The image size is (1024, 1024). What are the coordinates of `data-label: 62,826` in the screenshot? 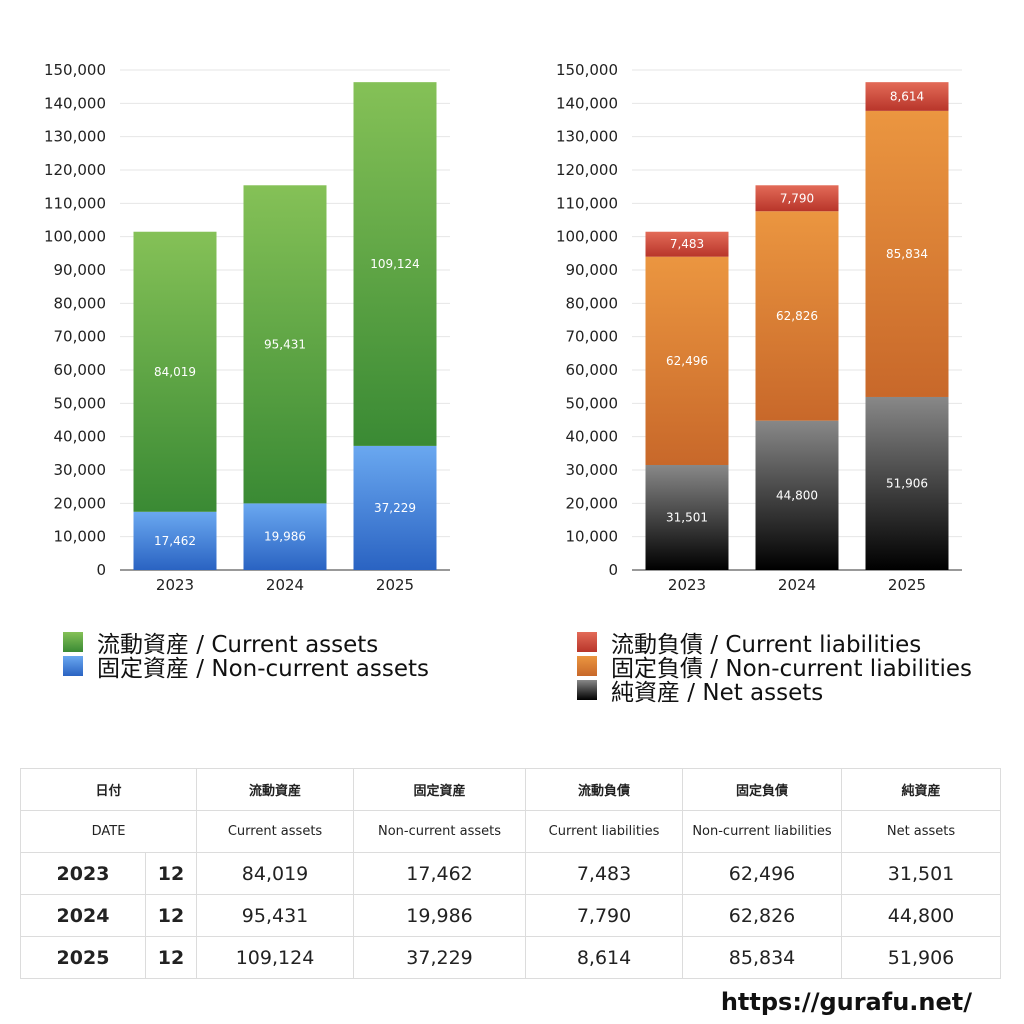 It's located at (797, 316).